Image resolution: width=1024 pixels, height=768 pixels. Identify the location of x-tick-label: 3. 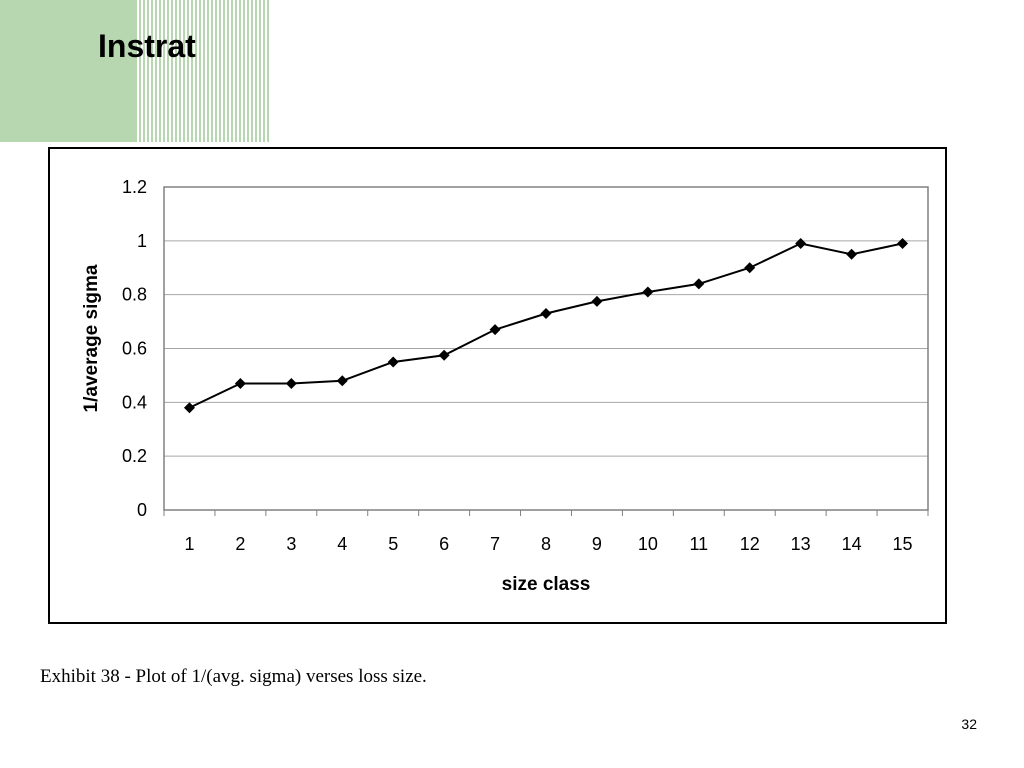
(291, 544).